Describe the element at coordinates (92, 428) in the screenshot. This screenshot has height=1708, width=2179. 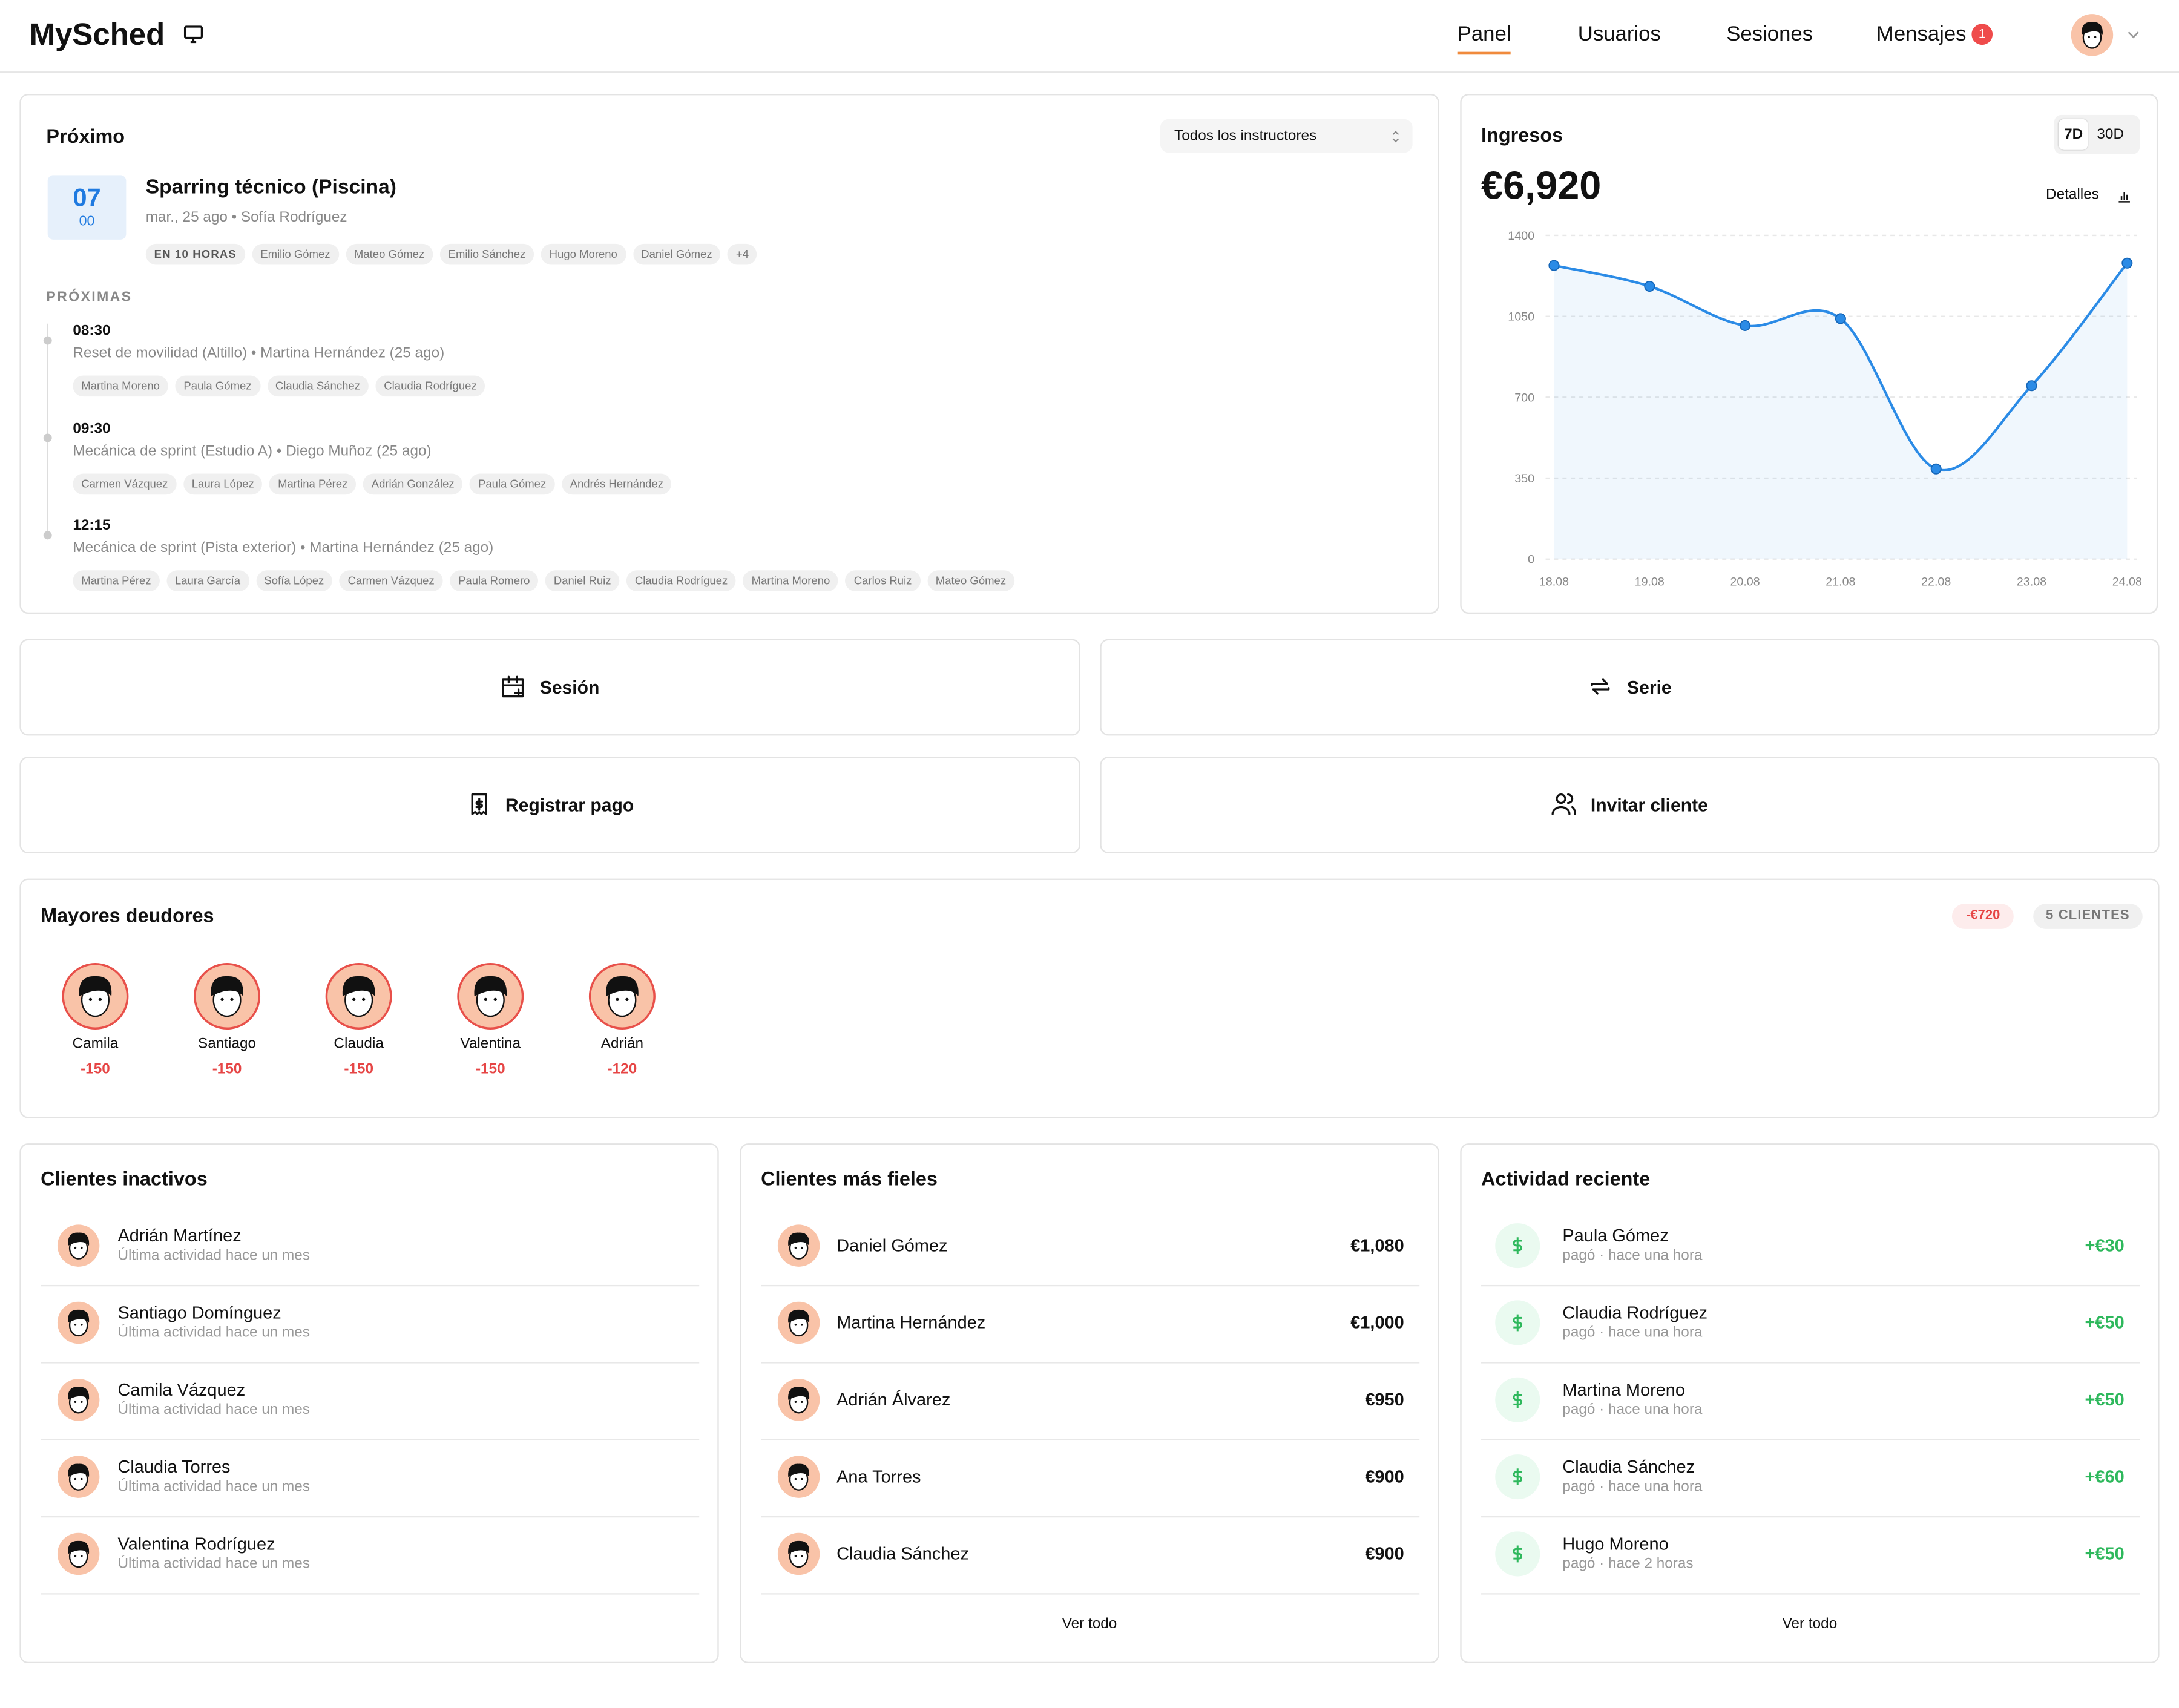
I see `session-time: 09:30` at that location.